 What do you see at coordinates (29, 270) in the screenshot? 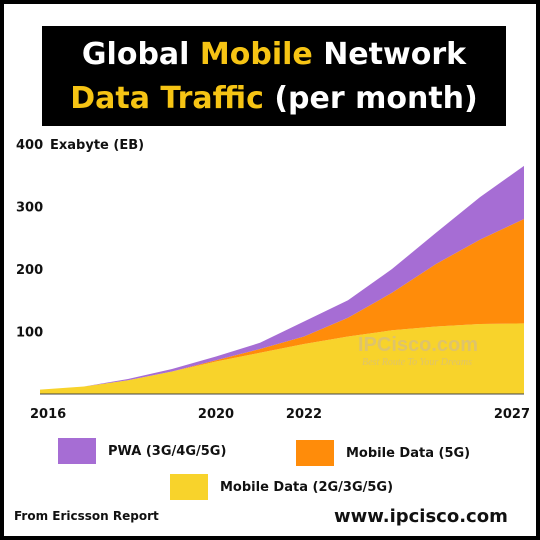
I see `y-tick-label: 200` at bounding box center [29, 270].